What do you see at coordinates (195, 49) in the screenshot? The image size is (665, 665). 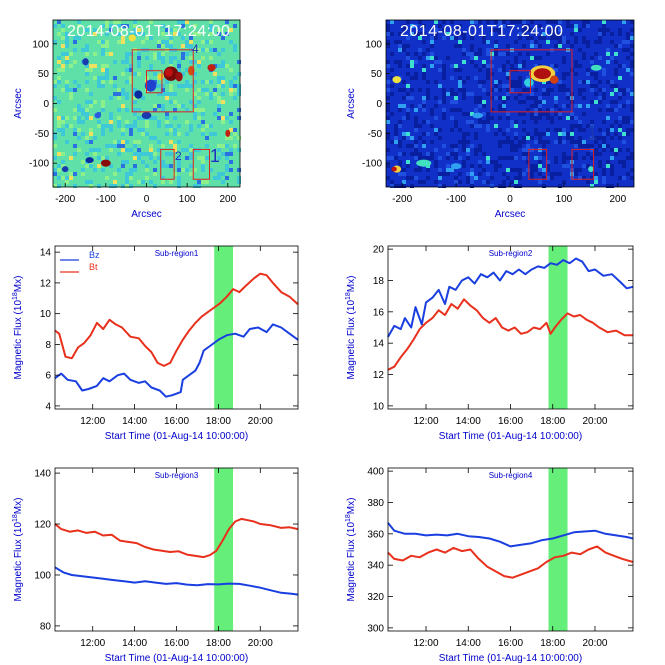 I see `box-label: 4` at bounding box center [195, 49].